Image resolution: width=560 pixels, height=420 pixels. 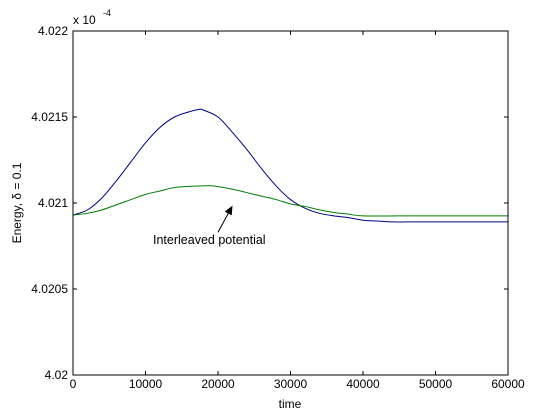 What do you see at coordinates (291, 384) in the screenshot?
I see `x-tick-label: 30000` at bounding box center [291, 384].